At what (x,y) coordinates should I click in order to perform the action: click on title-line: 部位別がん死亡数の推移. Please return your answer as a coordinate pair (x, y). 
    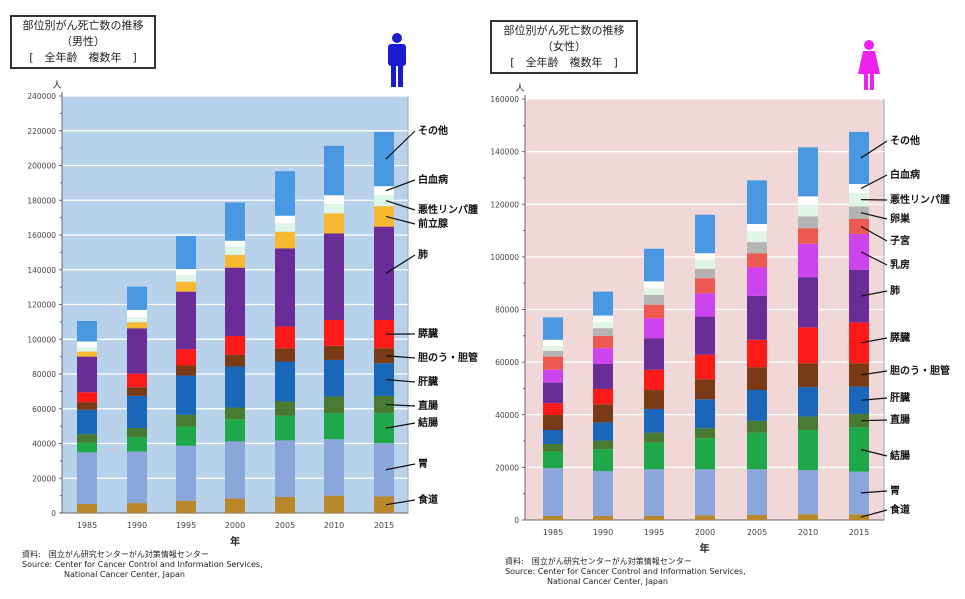
    Looking at the image, I should click on (564, 30).